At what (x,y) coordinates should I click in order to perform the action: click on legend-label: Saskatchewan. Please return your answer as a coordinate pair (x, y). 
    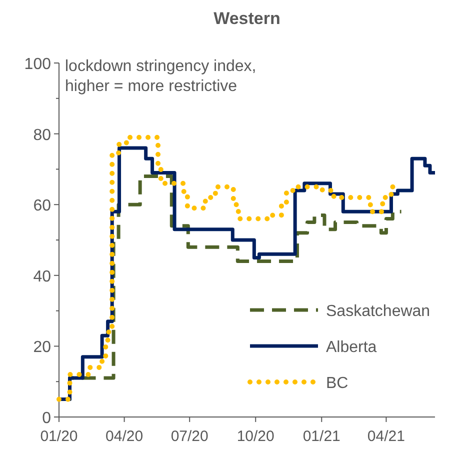
    Looking at the image, I should click on (378, 311).